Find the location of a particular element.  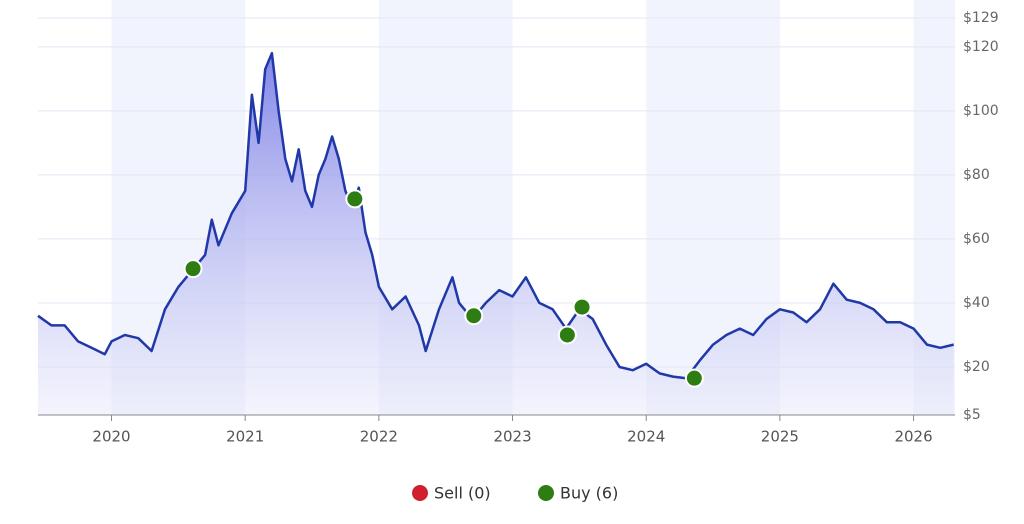

y-tick-label: $40 is located at coordinates (976, 303).